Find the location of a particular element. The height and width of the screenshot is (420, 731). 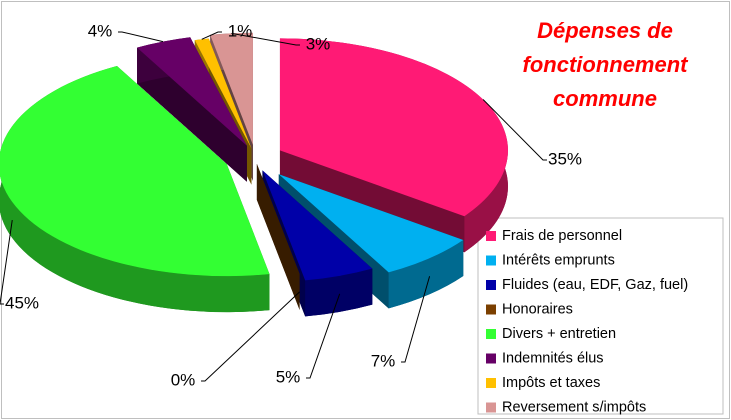

data-label: 3% is located at coordinates (318, 43).